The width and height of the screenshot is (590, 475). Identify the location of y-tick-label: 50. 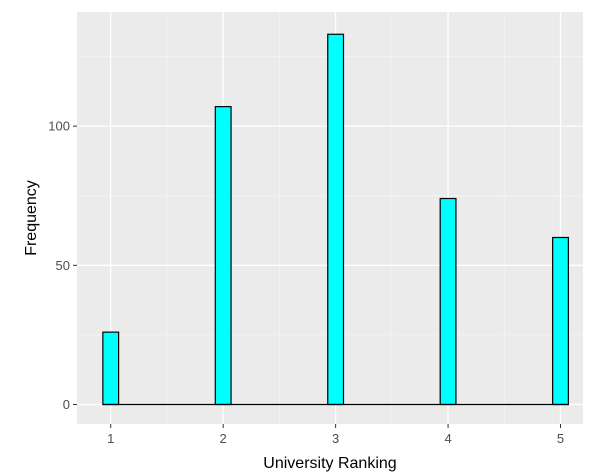
(63, 265).